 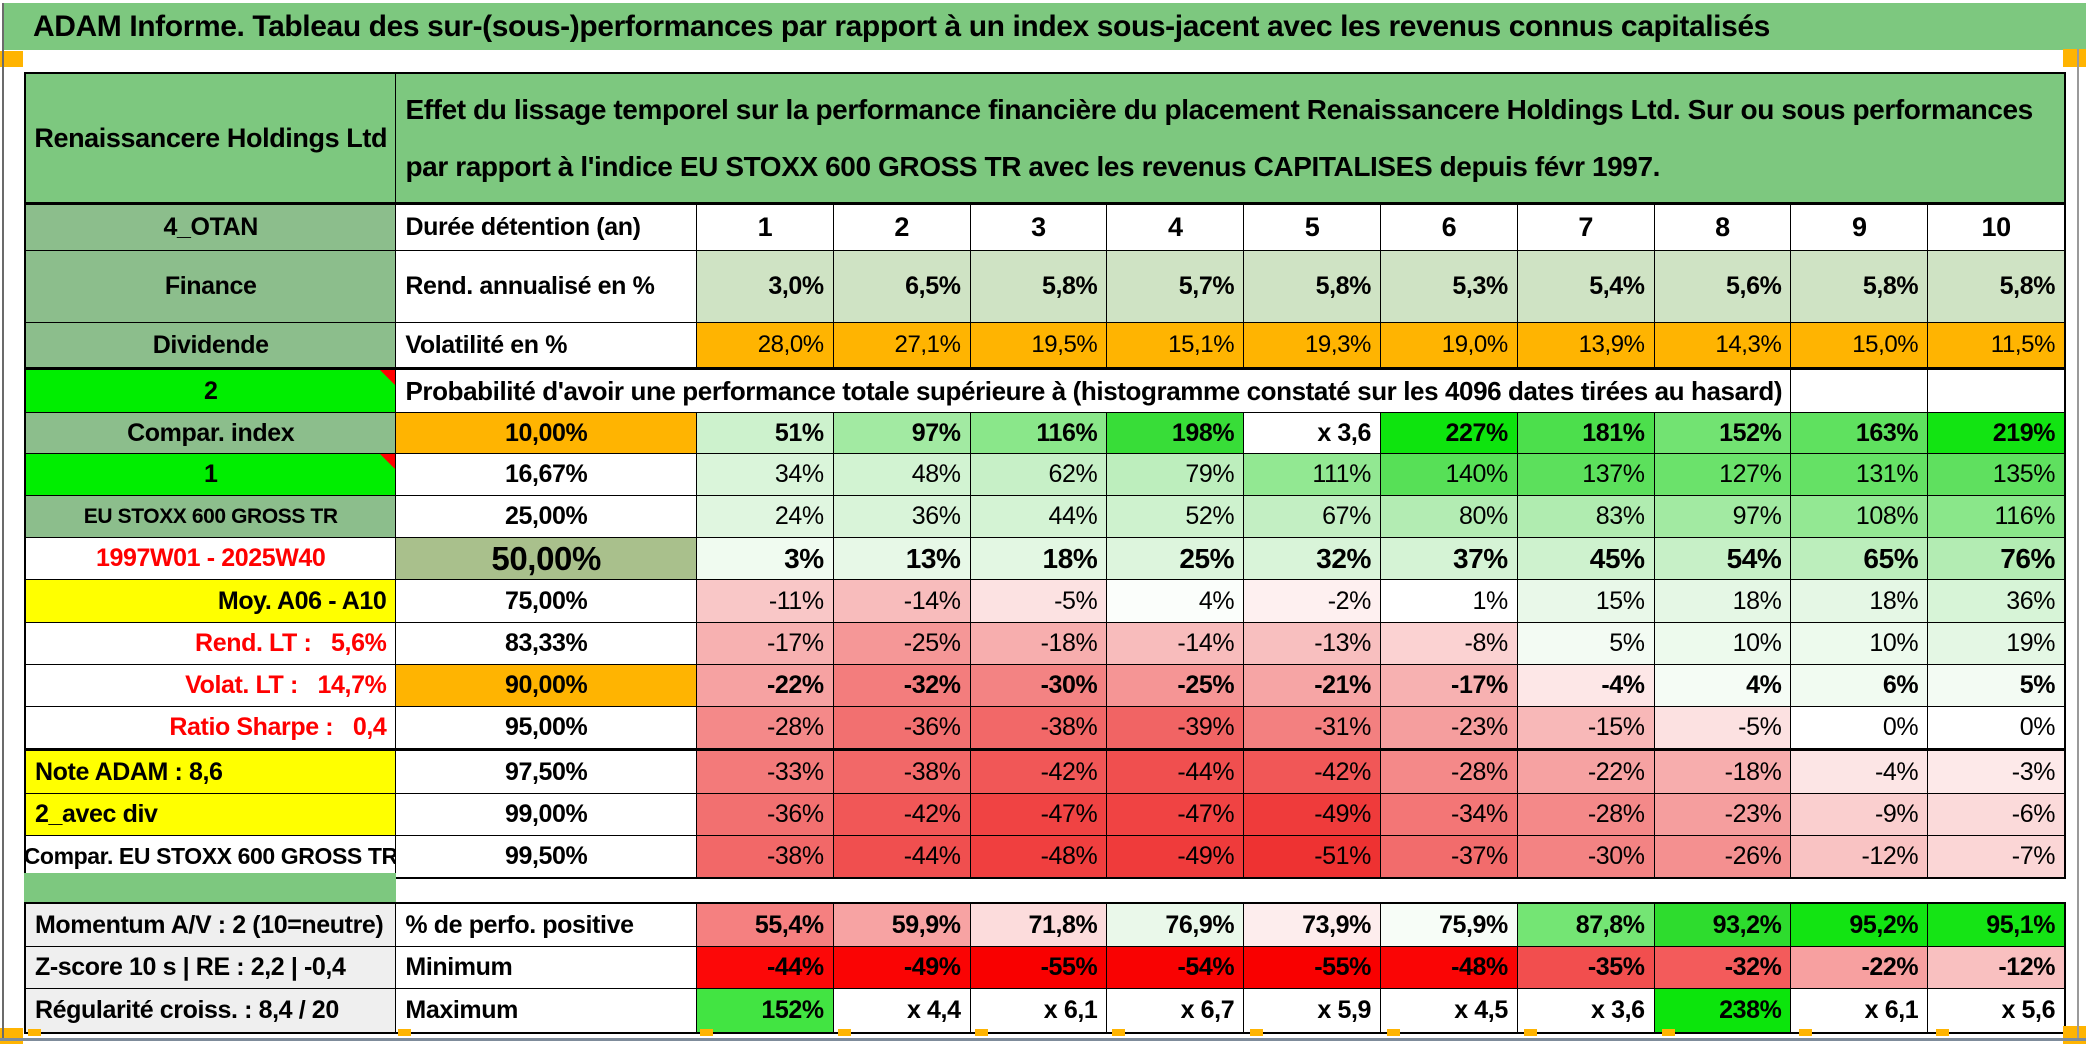 What do you see at coordinates (1176, 517) in the screenshot?
I see `table-cell: 52%` at bounding box center [1176, 517].